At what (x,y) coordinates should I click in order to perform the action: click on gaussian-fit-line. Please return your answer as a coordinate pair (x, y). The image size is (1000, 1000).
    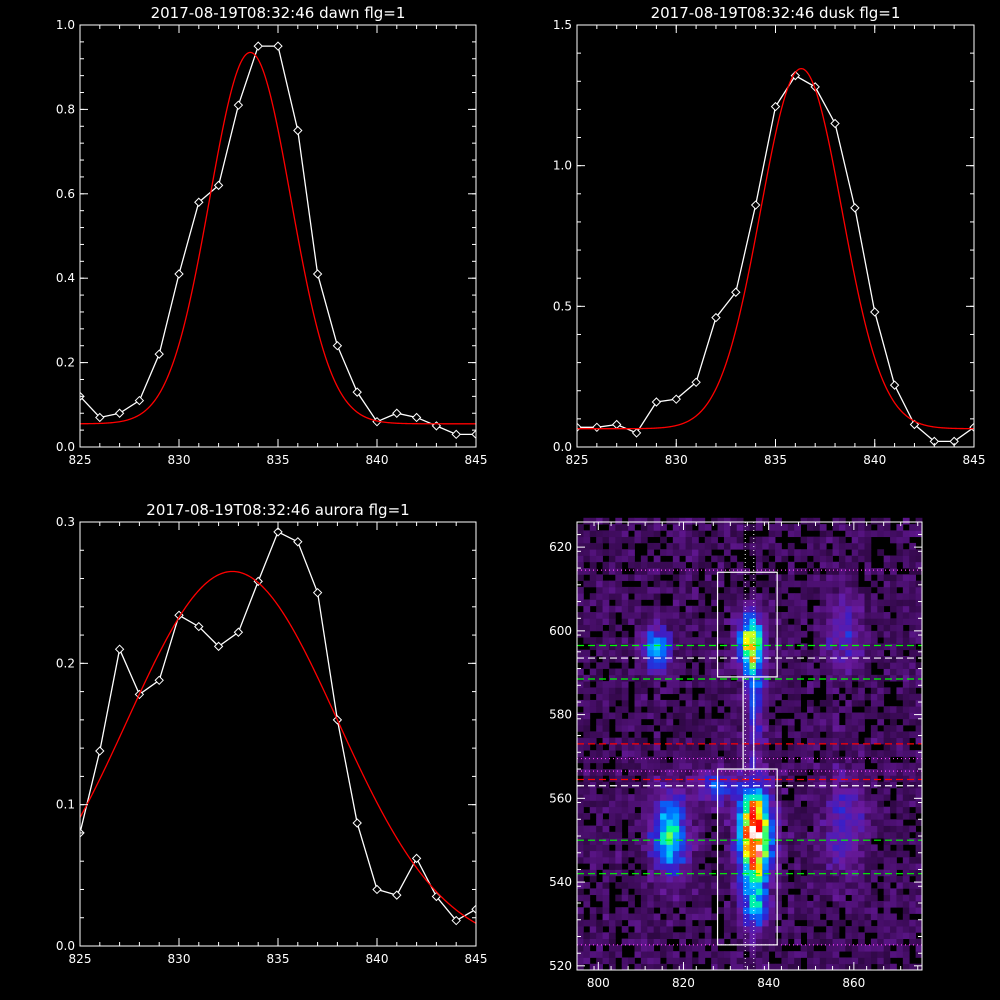
    Looking at the image, I should click on (278, 238).